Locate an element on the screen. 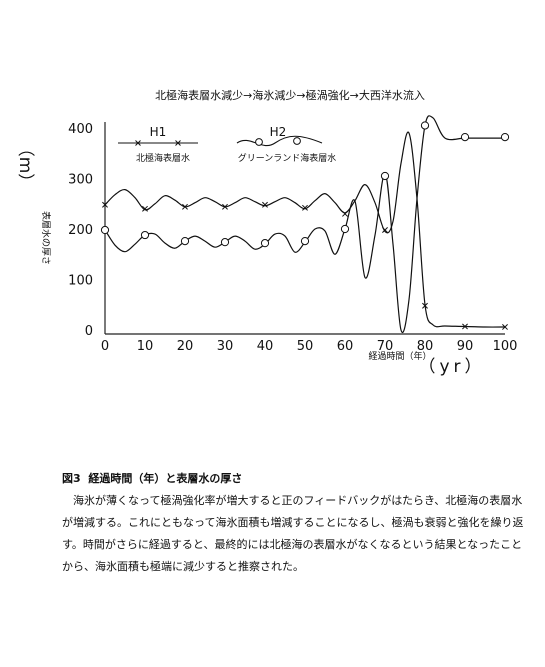 This screenshot has width=545, height=667. legend: H1 北極海表層水 H2 グリーンランド海表層水 is located at coordinates (227, 144).